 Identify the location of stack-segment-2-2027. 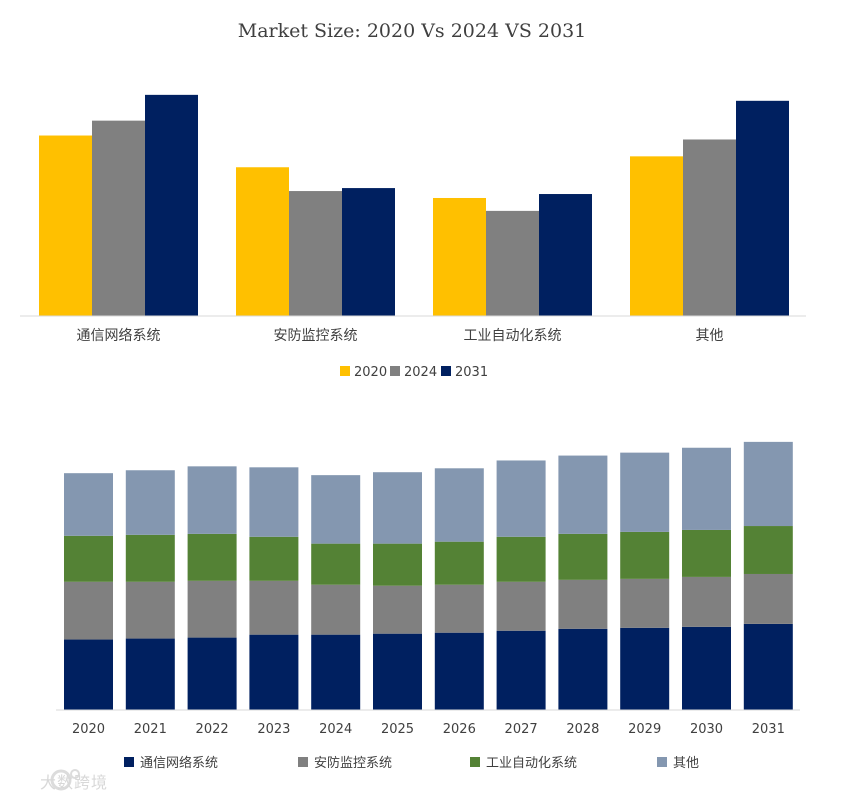
(521, 559).